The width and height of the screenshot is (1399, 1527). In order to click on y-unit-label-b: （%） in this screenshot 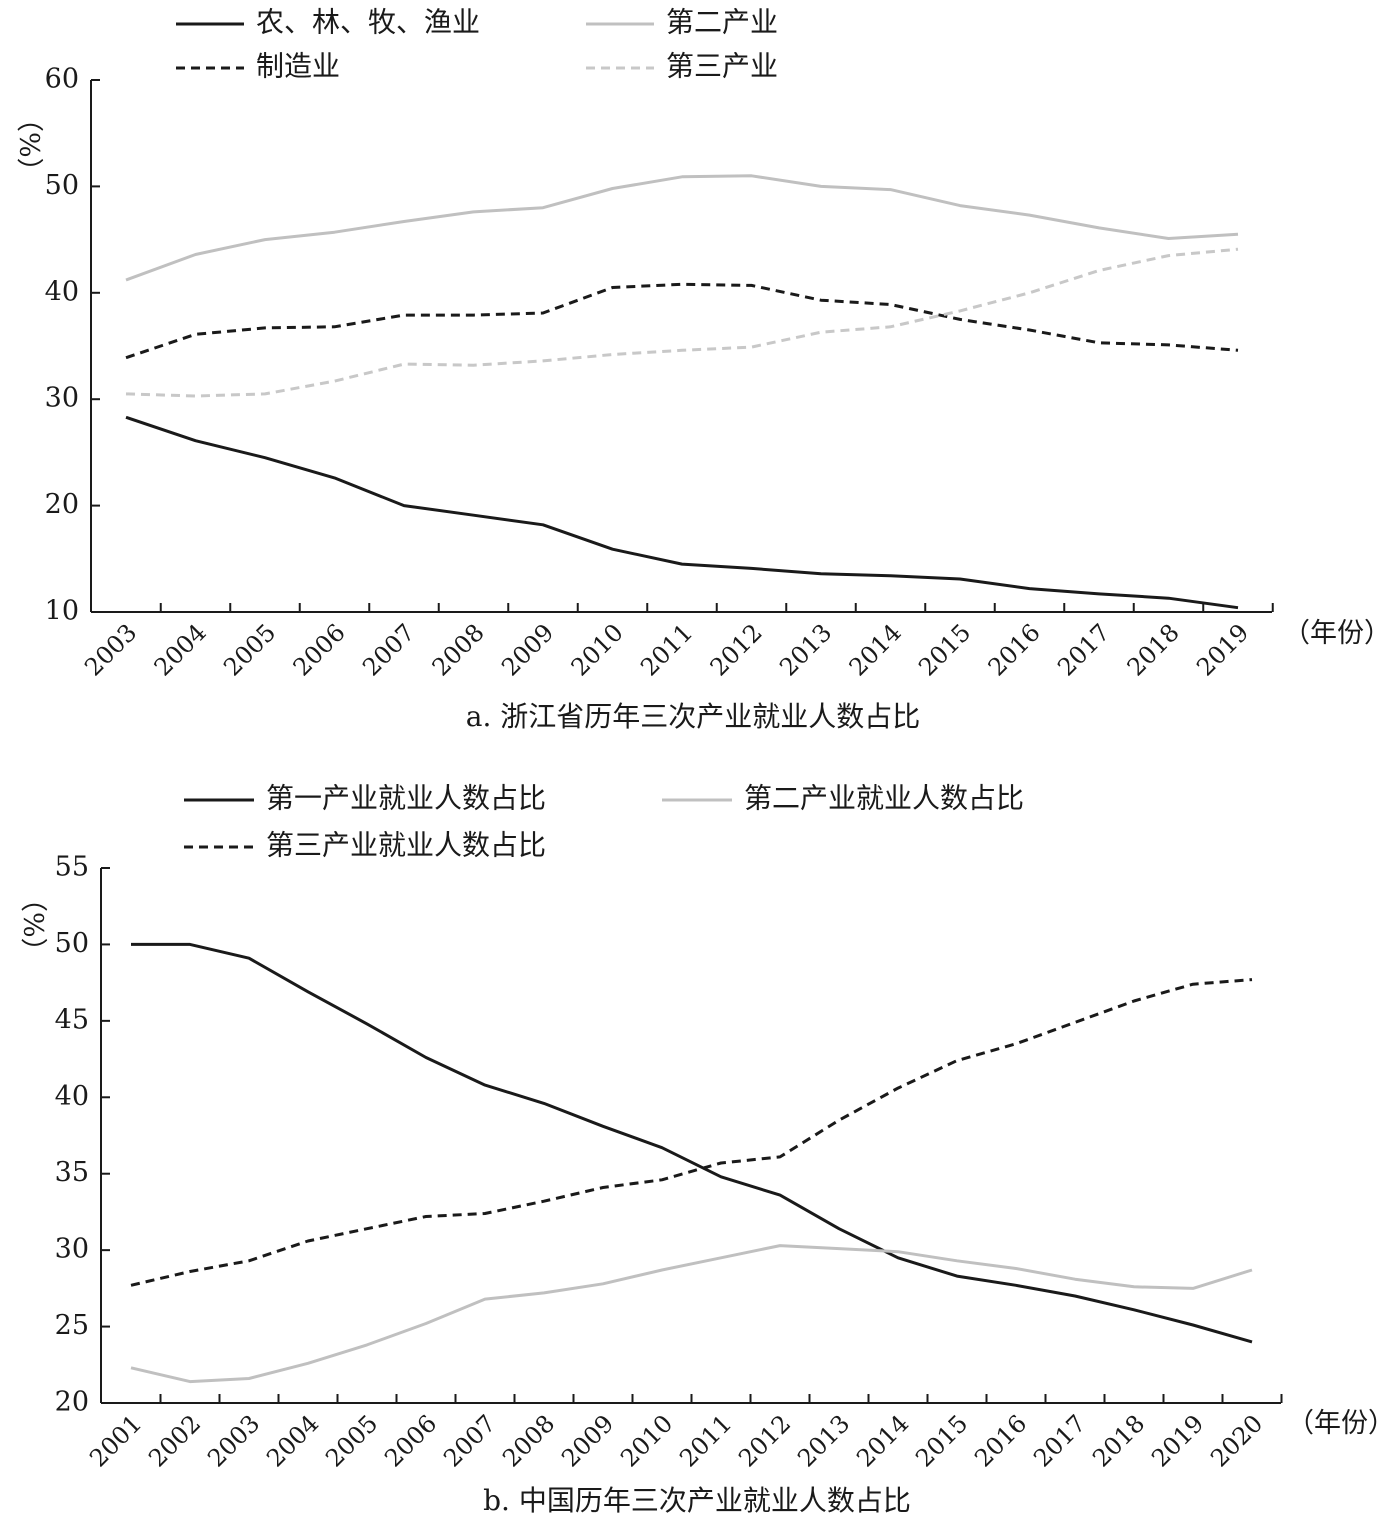, I will do `click(32, 925)`.